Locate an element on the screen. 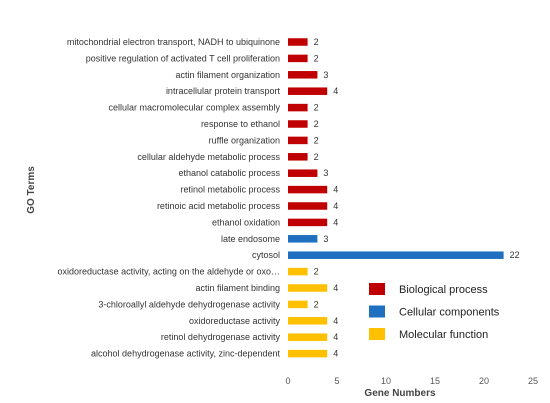  category-label: cellular aldehyde metabolic process is located at coordinates (208, 157).